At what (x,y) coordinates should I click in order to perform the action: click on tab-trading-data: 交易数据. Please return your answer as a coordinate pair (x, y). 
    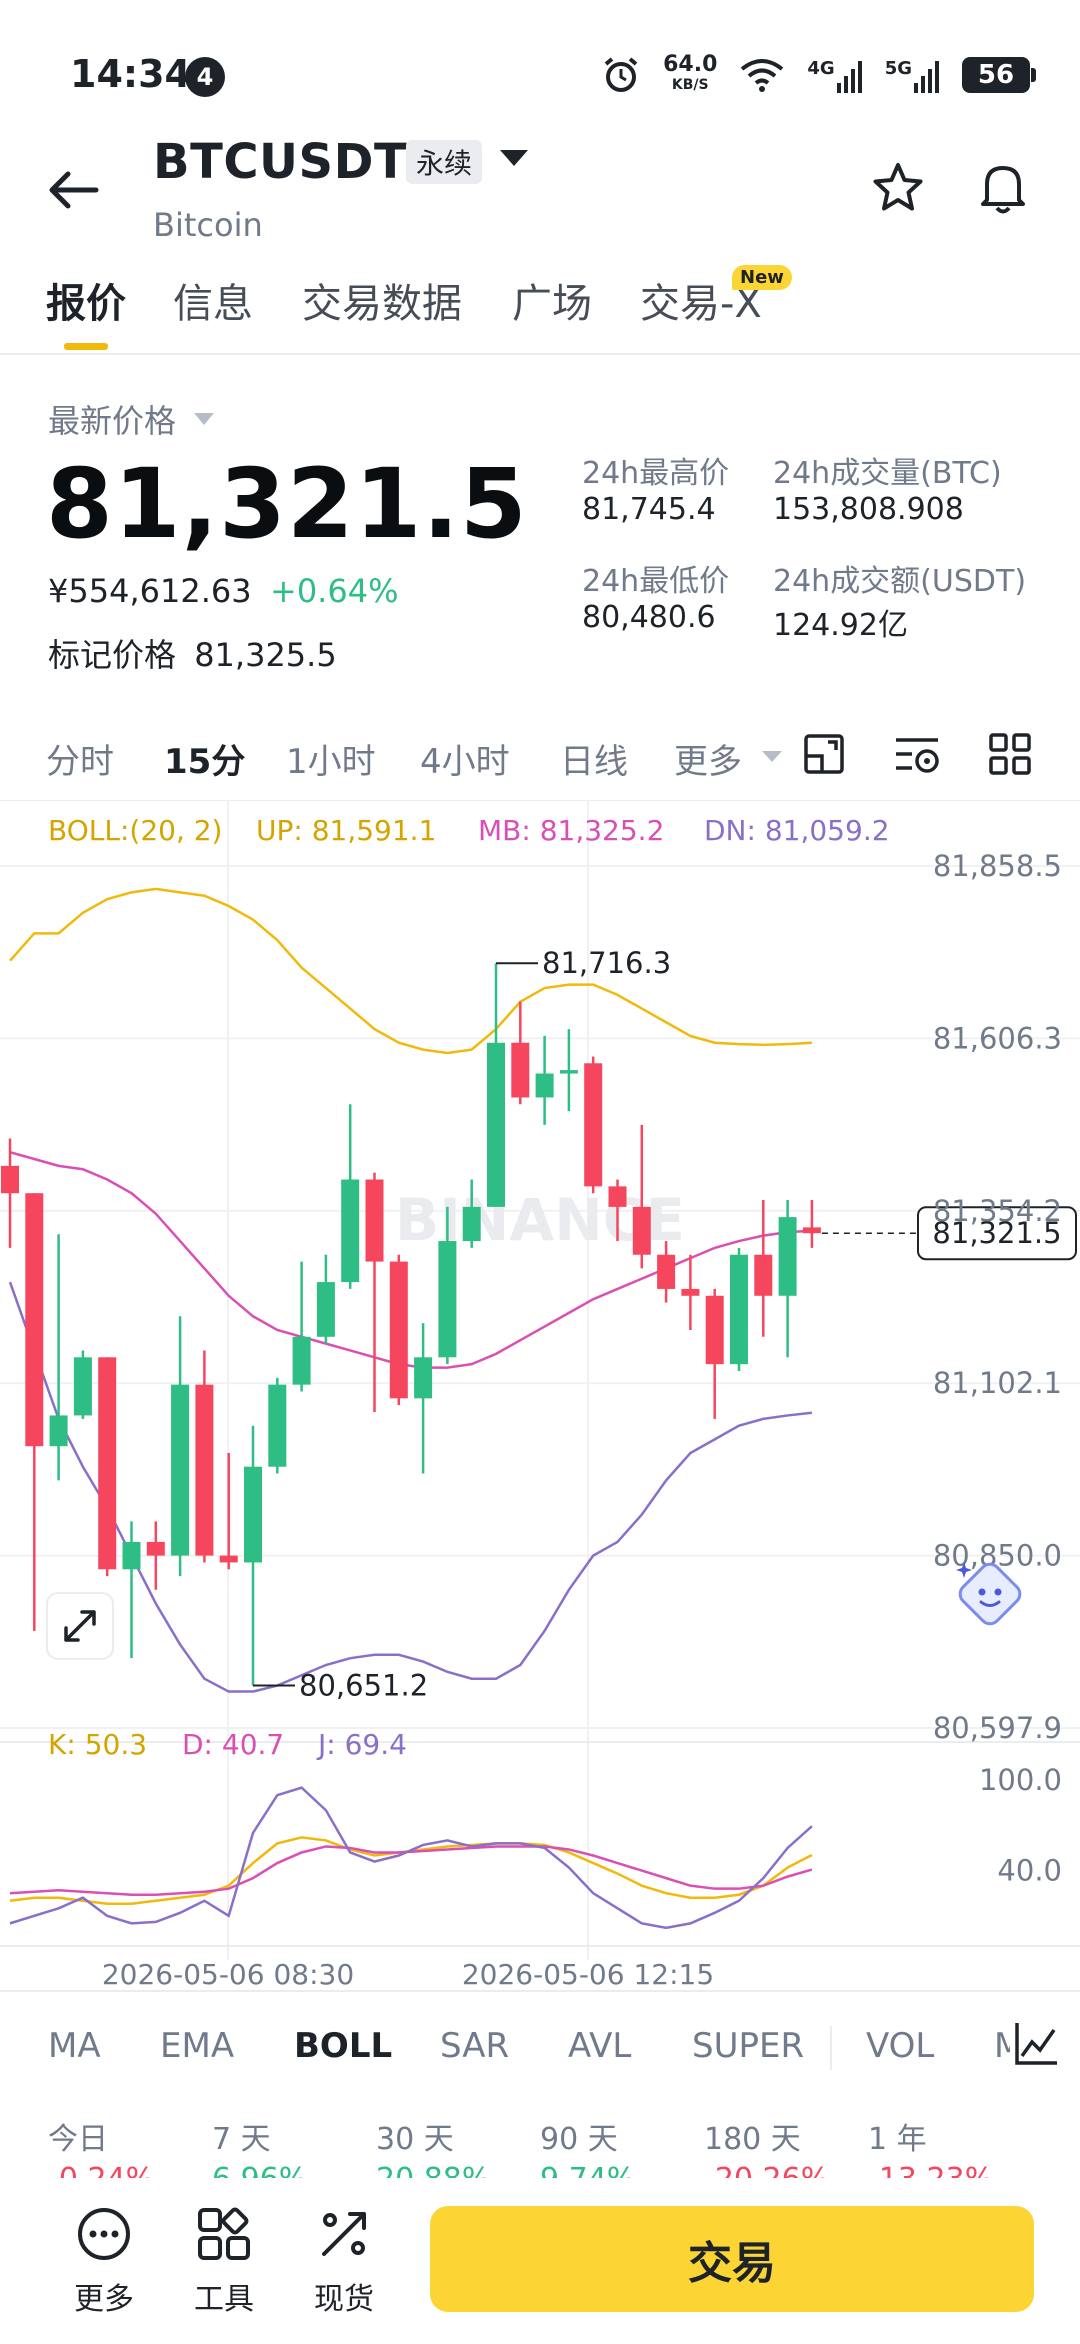
    Looking at the image, I should click on (382, 304).